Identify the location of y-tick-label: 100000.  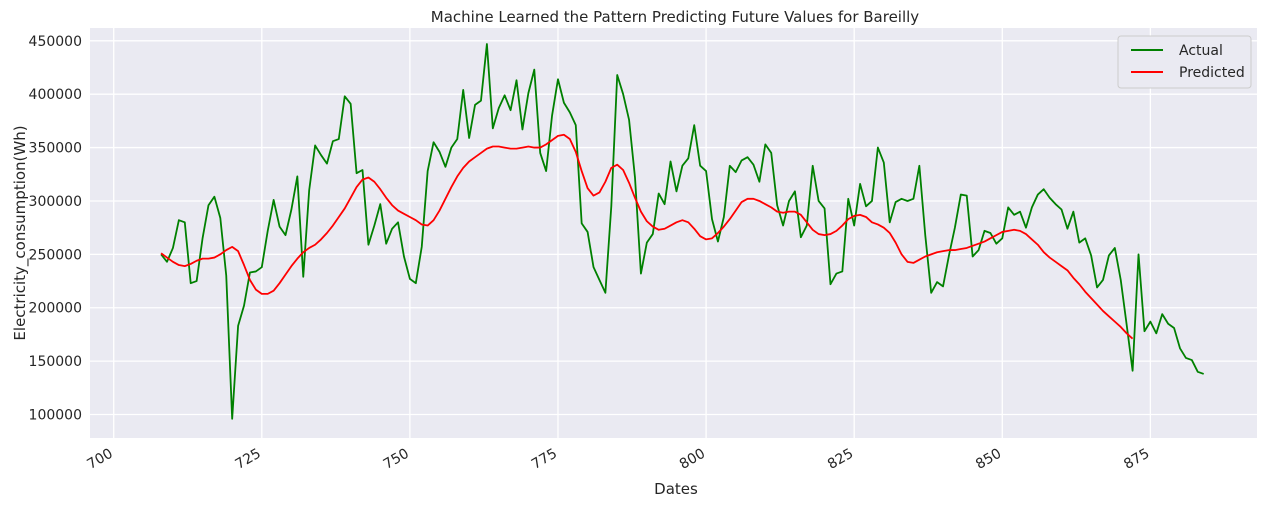
(55, 416).